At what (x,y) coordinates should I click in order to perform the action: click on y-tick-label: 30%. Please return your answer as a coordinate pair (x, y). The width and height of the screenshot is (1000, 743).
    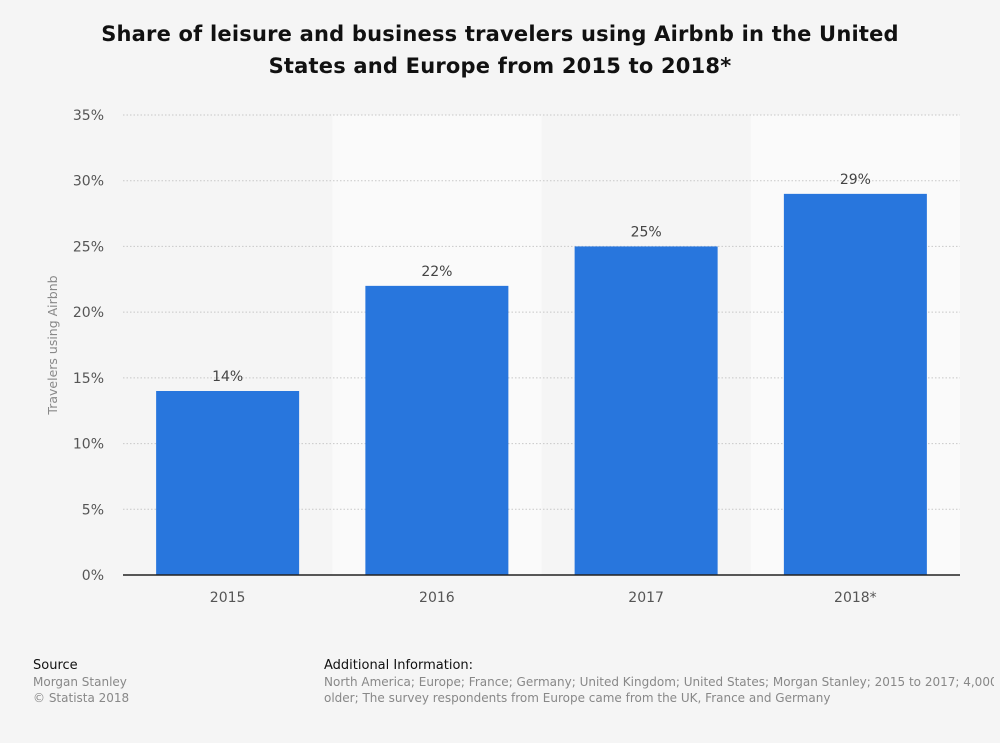
    Looking at the image, I should click on (88, 182).